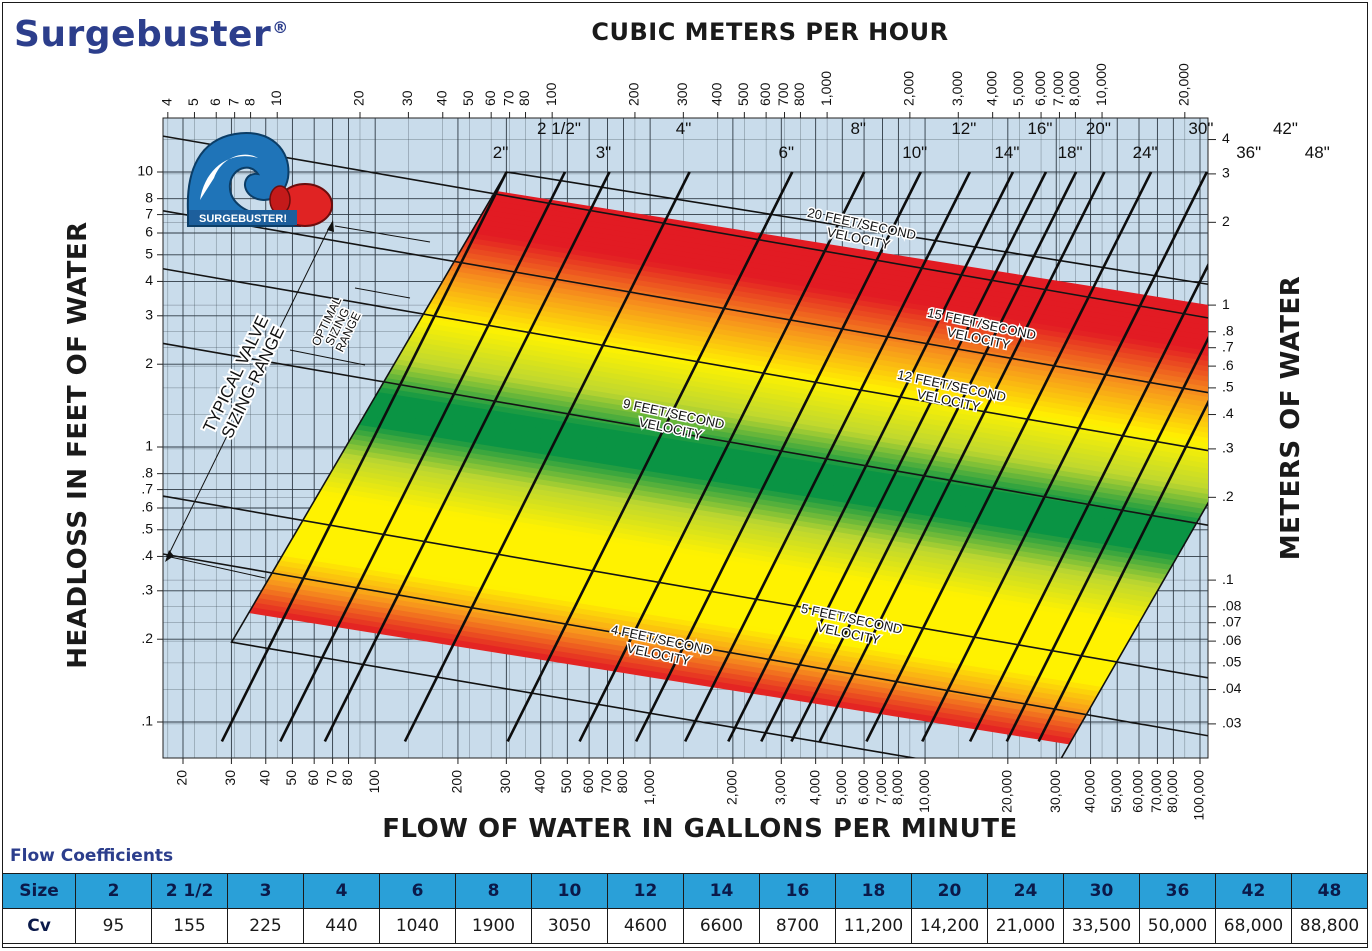 The height and width of the screenshot is (951, 1372). I want to click on cv-cell: 3050, so click(569, 926).